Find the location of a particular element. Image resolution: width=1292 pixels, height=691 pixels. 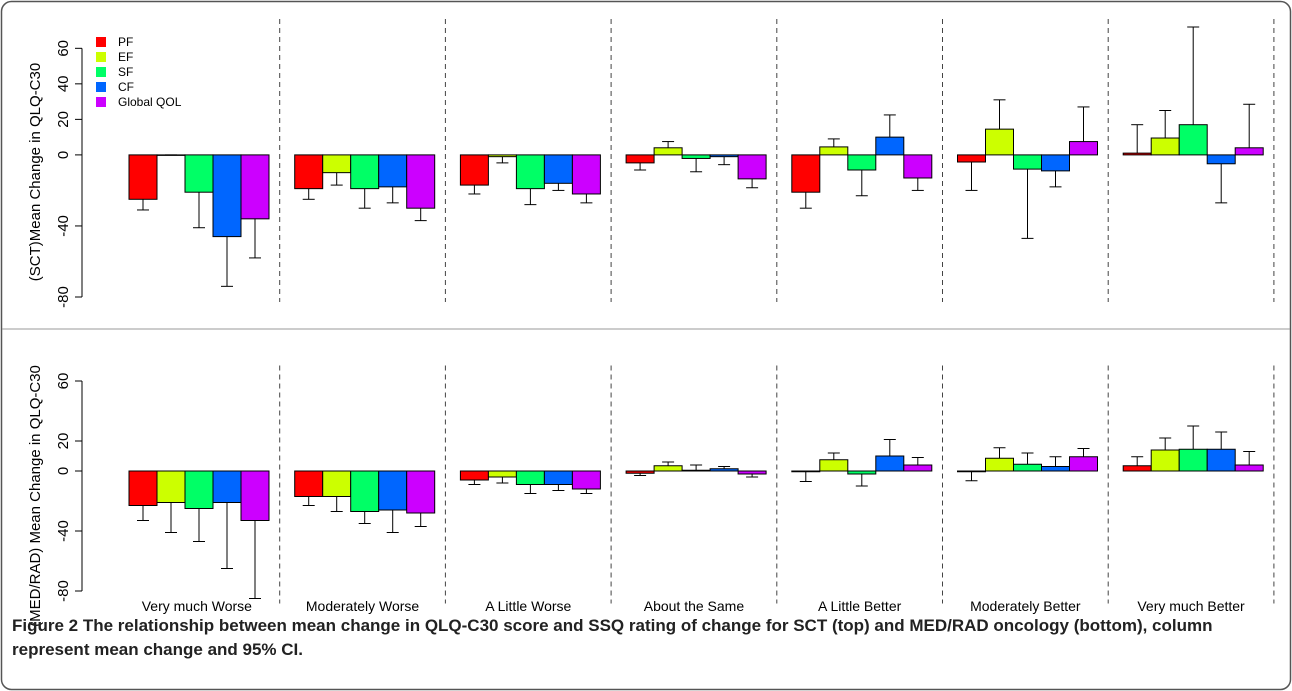

y-tick-label: 40 is located at coordinates (63, 83).